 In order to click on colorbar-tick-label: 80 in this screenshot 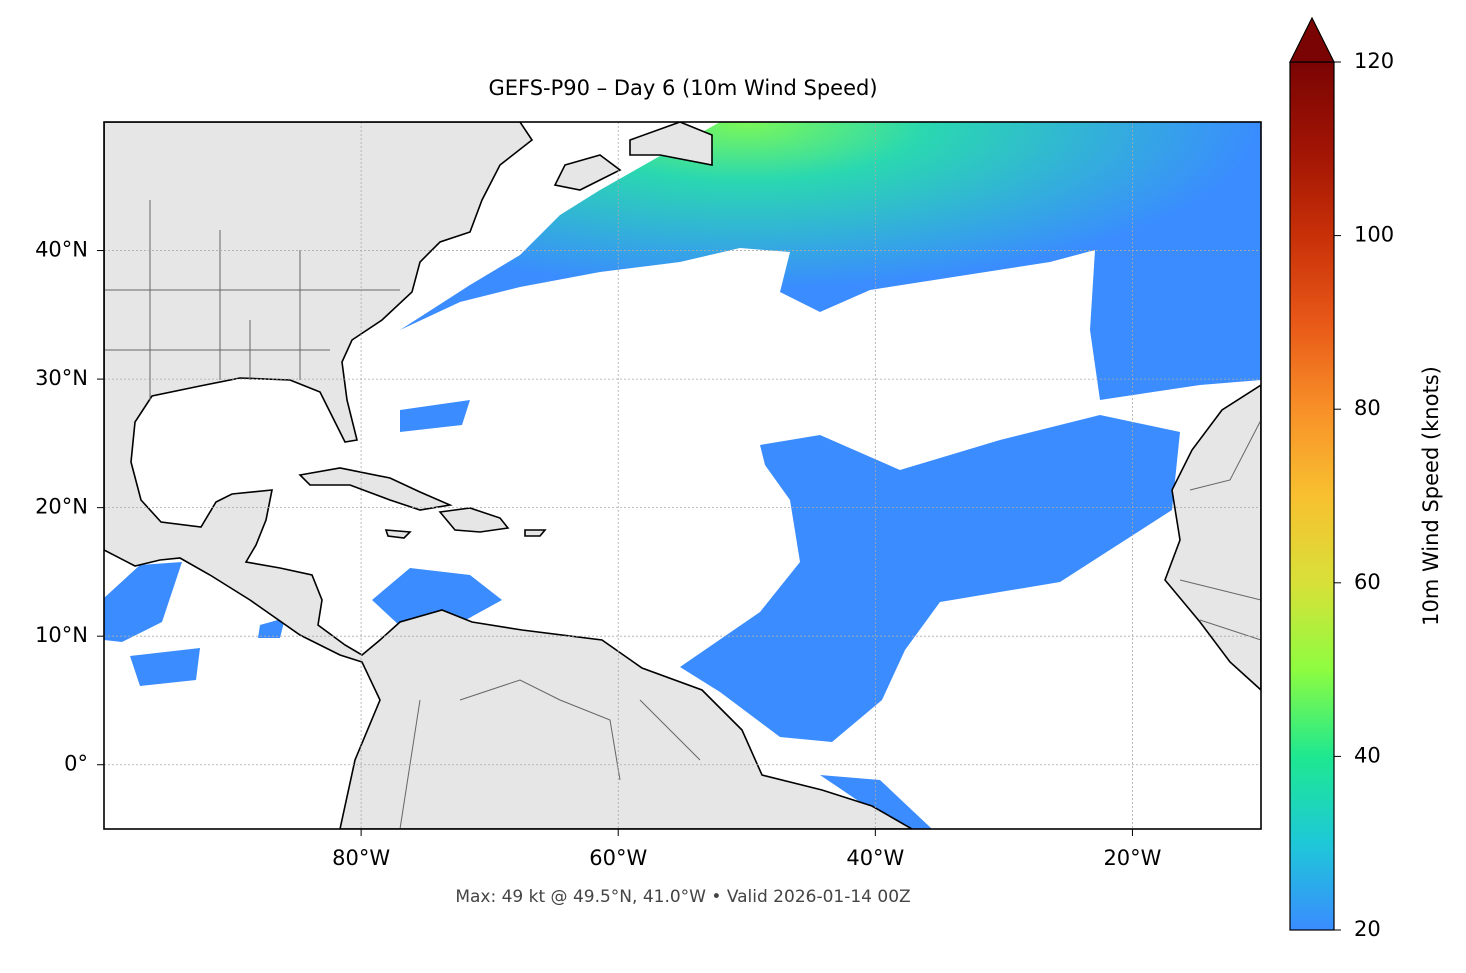, I will do `click(1367, 408)`.